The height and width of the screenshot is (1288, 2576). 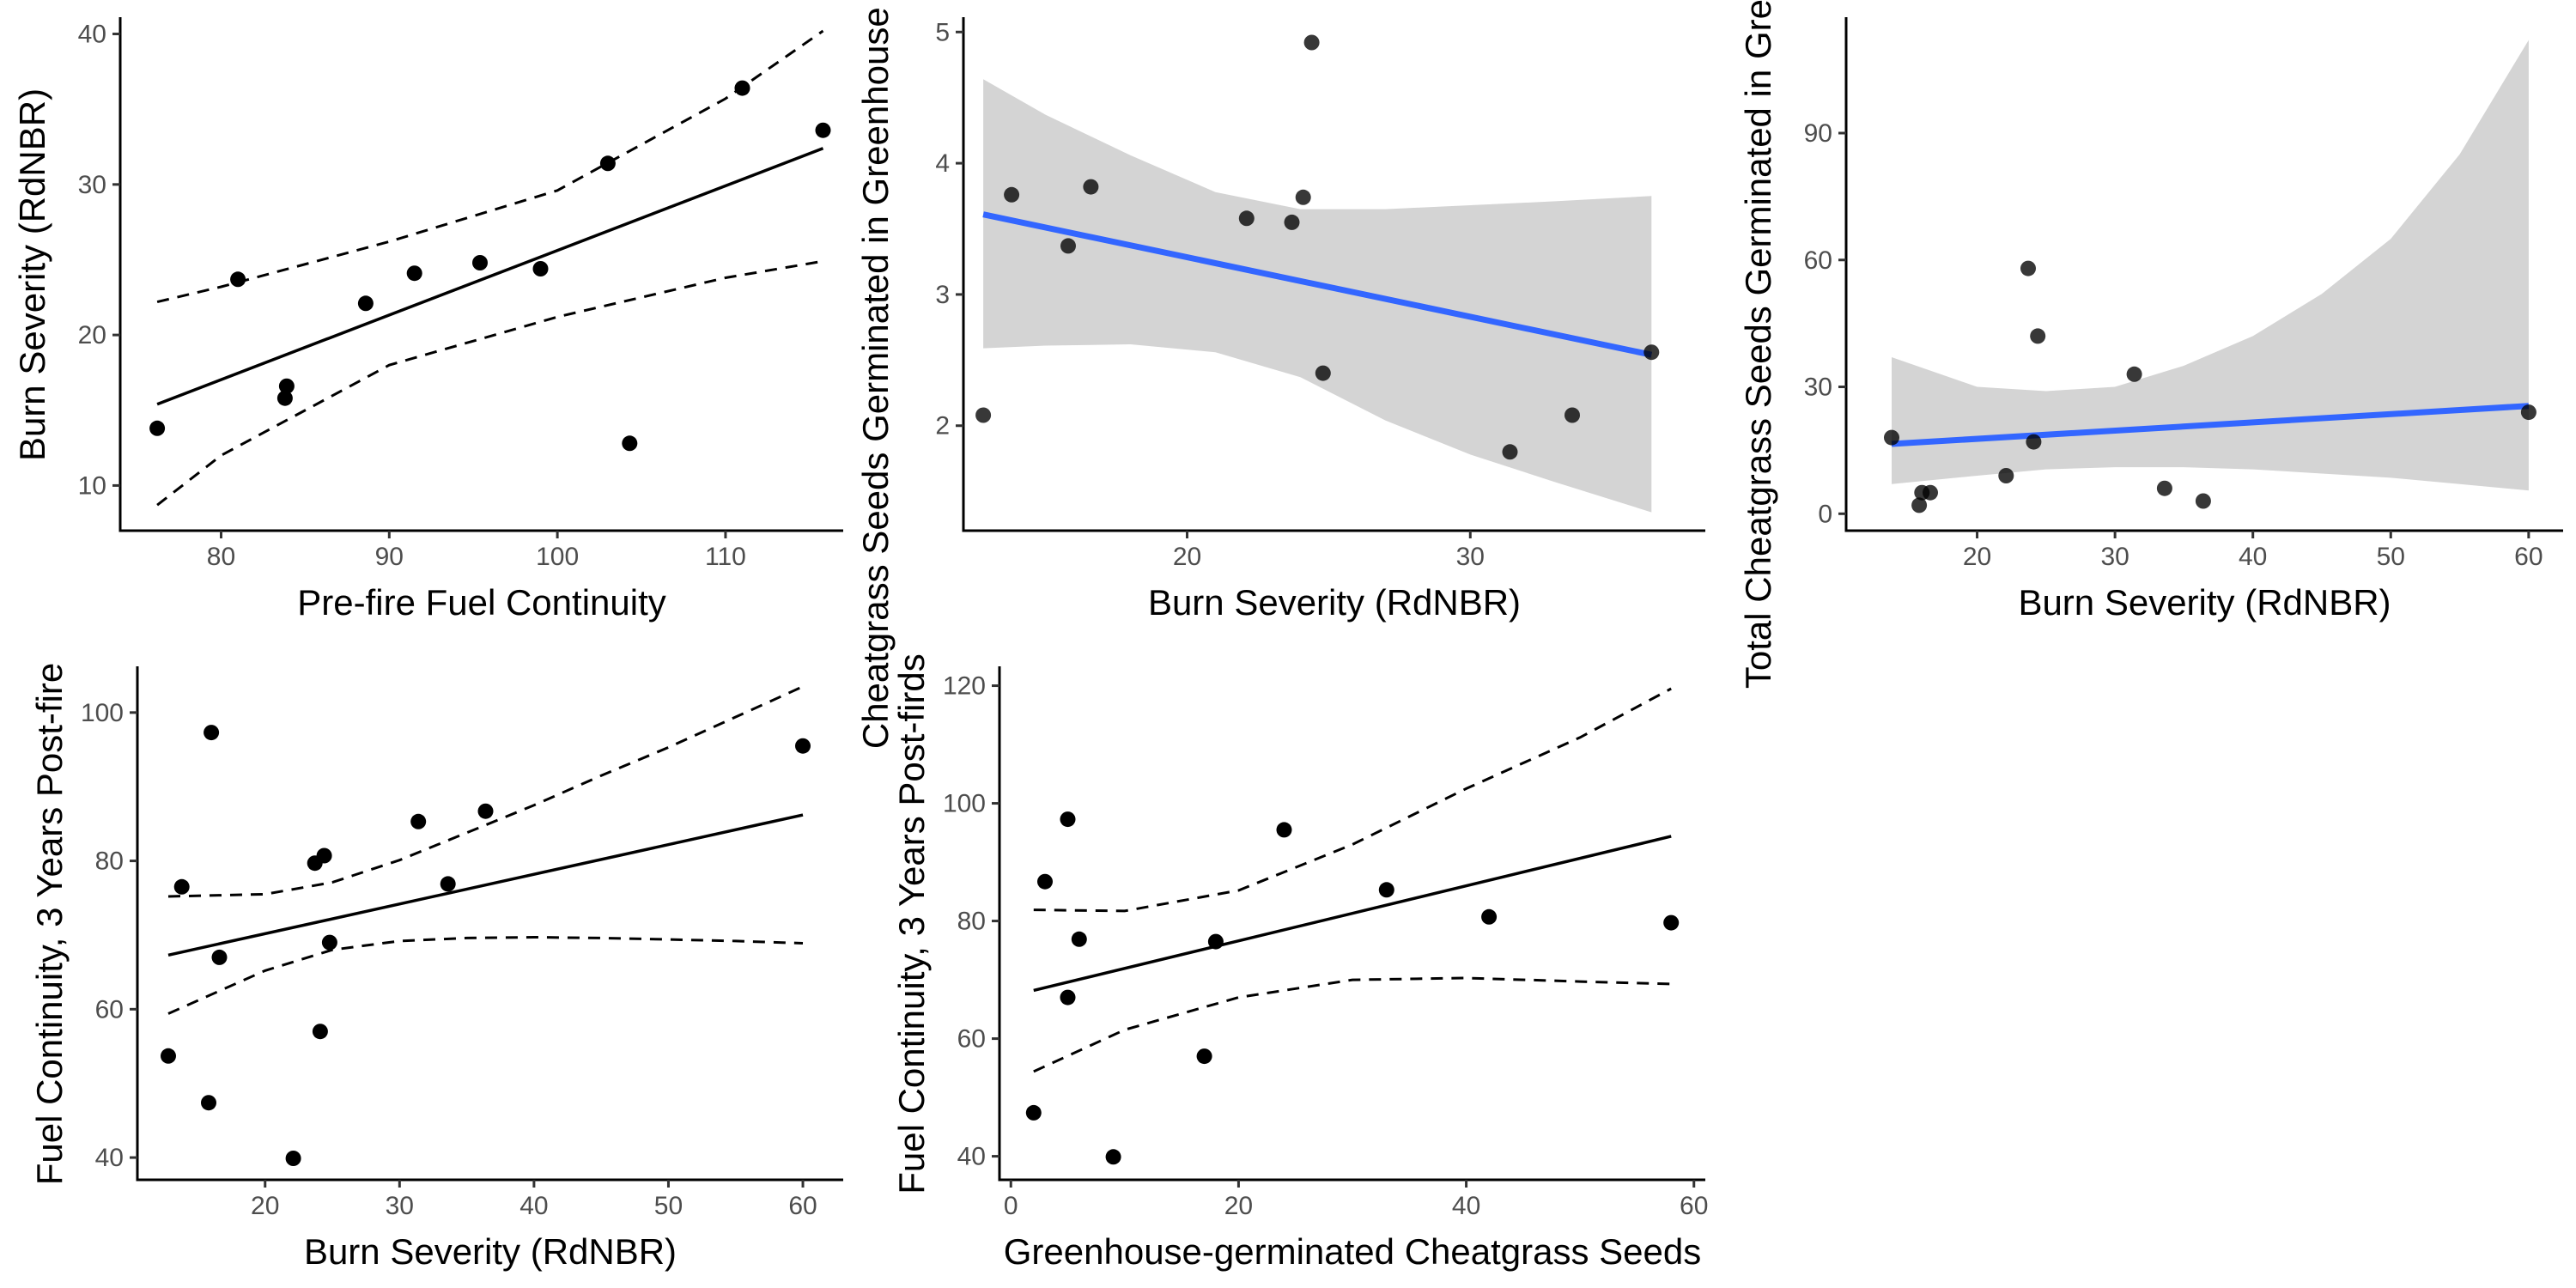 What do you see at coordinates (389, 557) in the screenshot?
I see `x-tick-label: 90` at bounding box center [389, 557].